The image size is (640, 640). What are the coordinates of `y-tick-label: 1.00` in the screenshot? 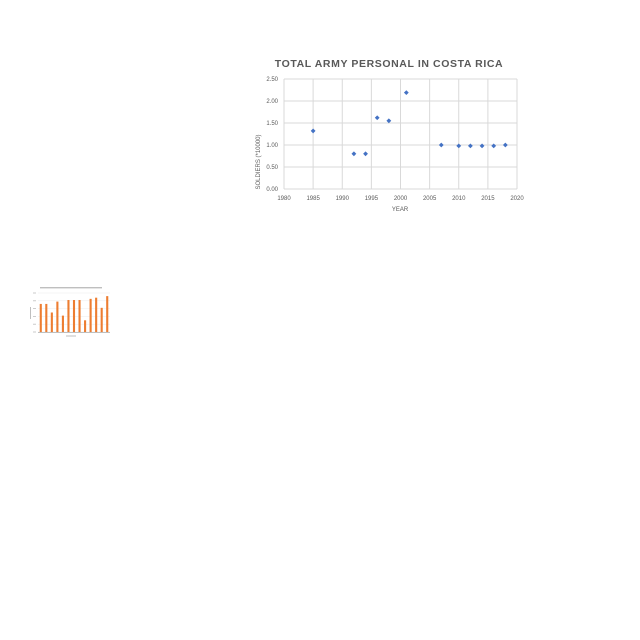 It's located at (272, 146).